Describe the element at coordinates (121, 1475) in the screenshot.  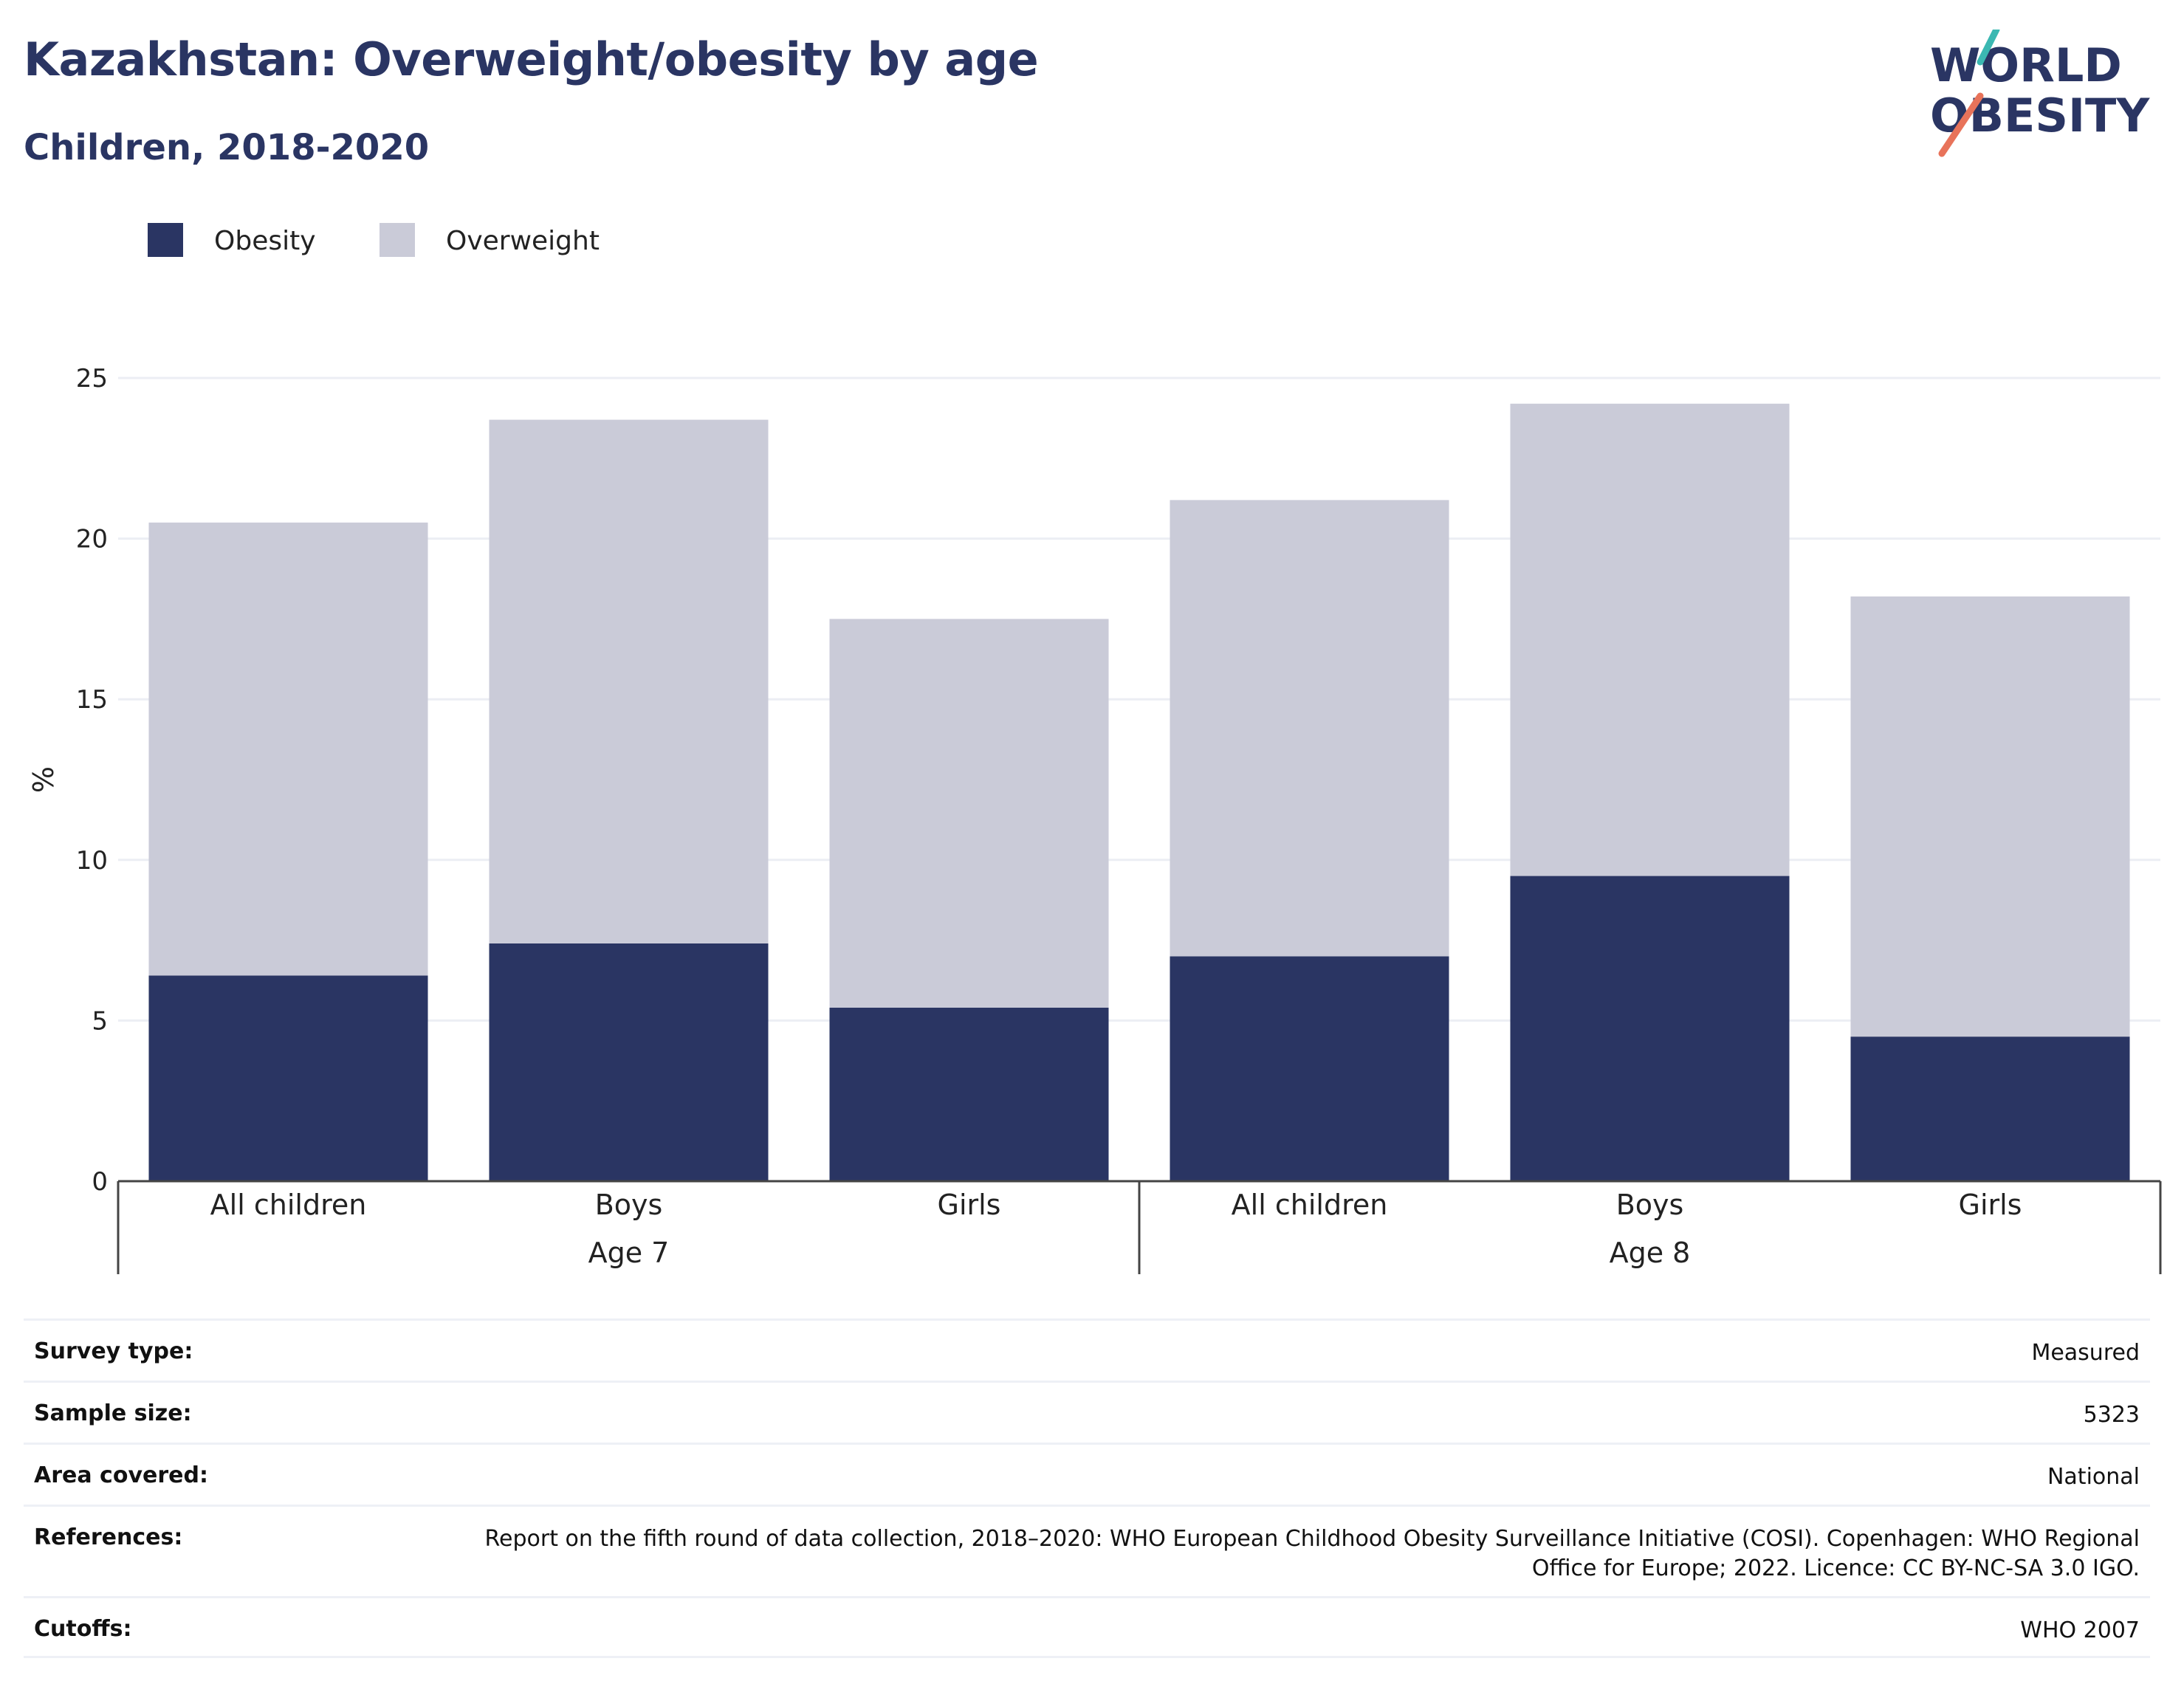
I see `info-label: Area covered:` at that location.